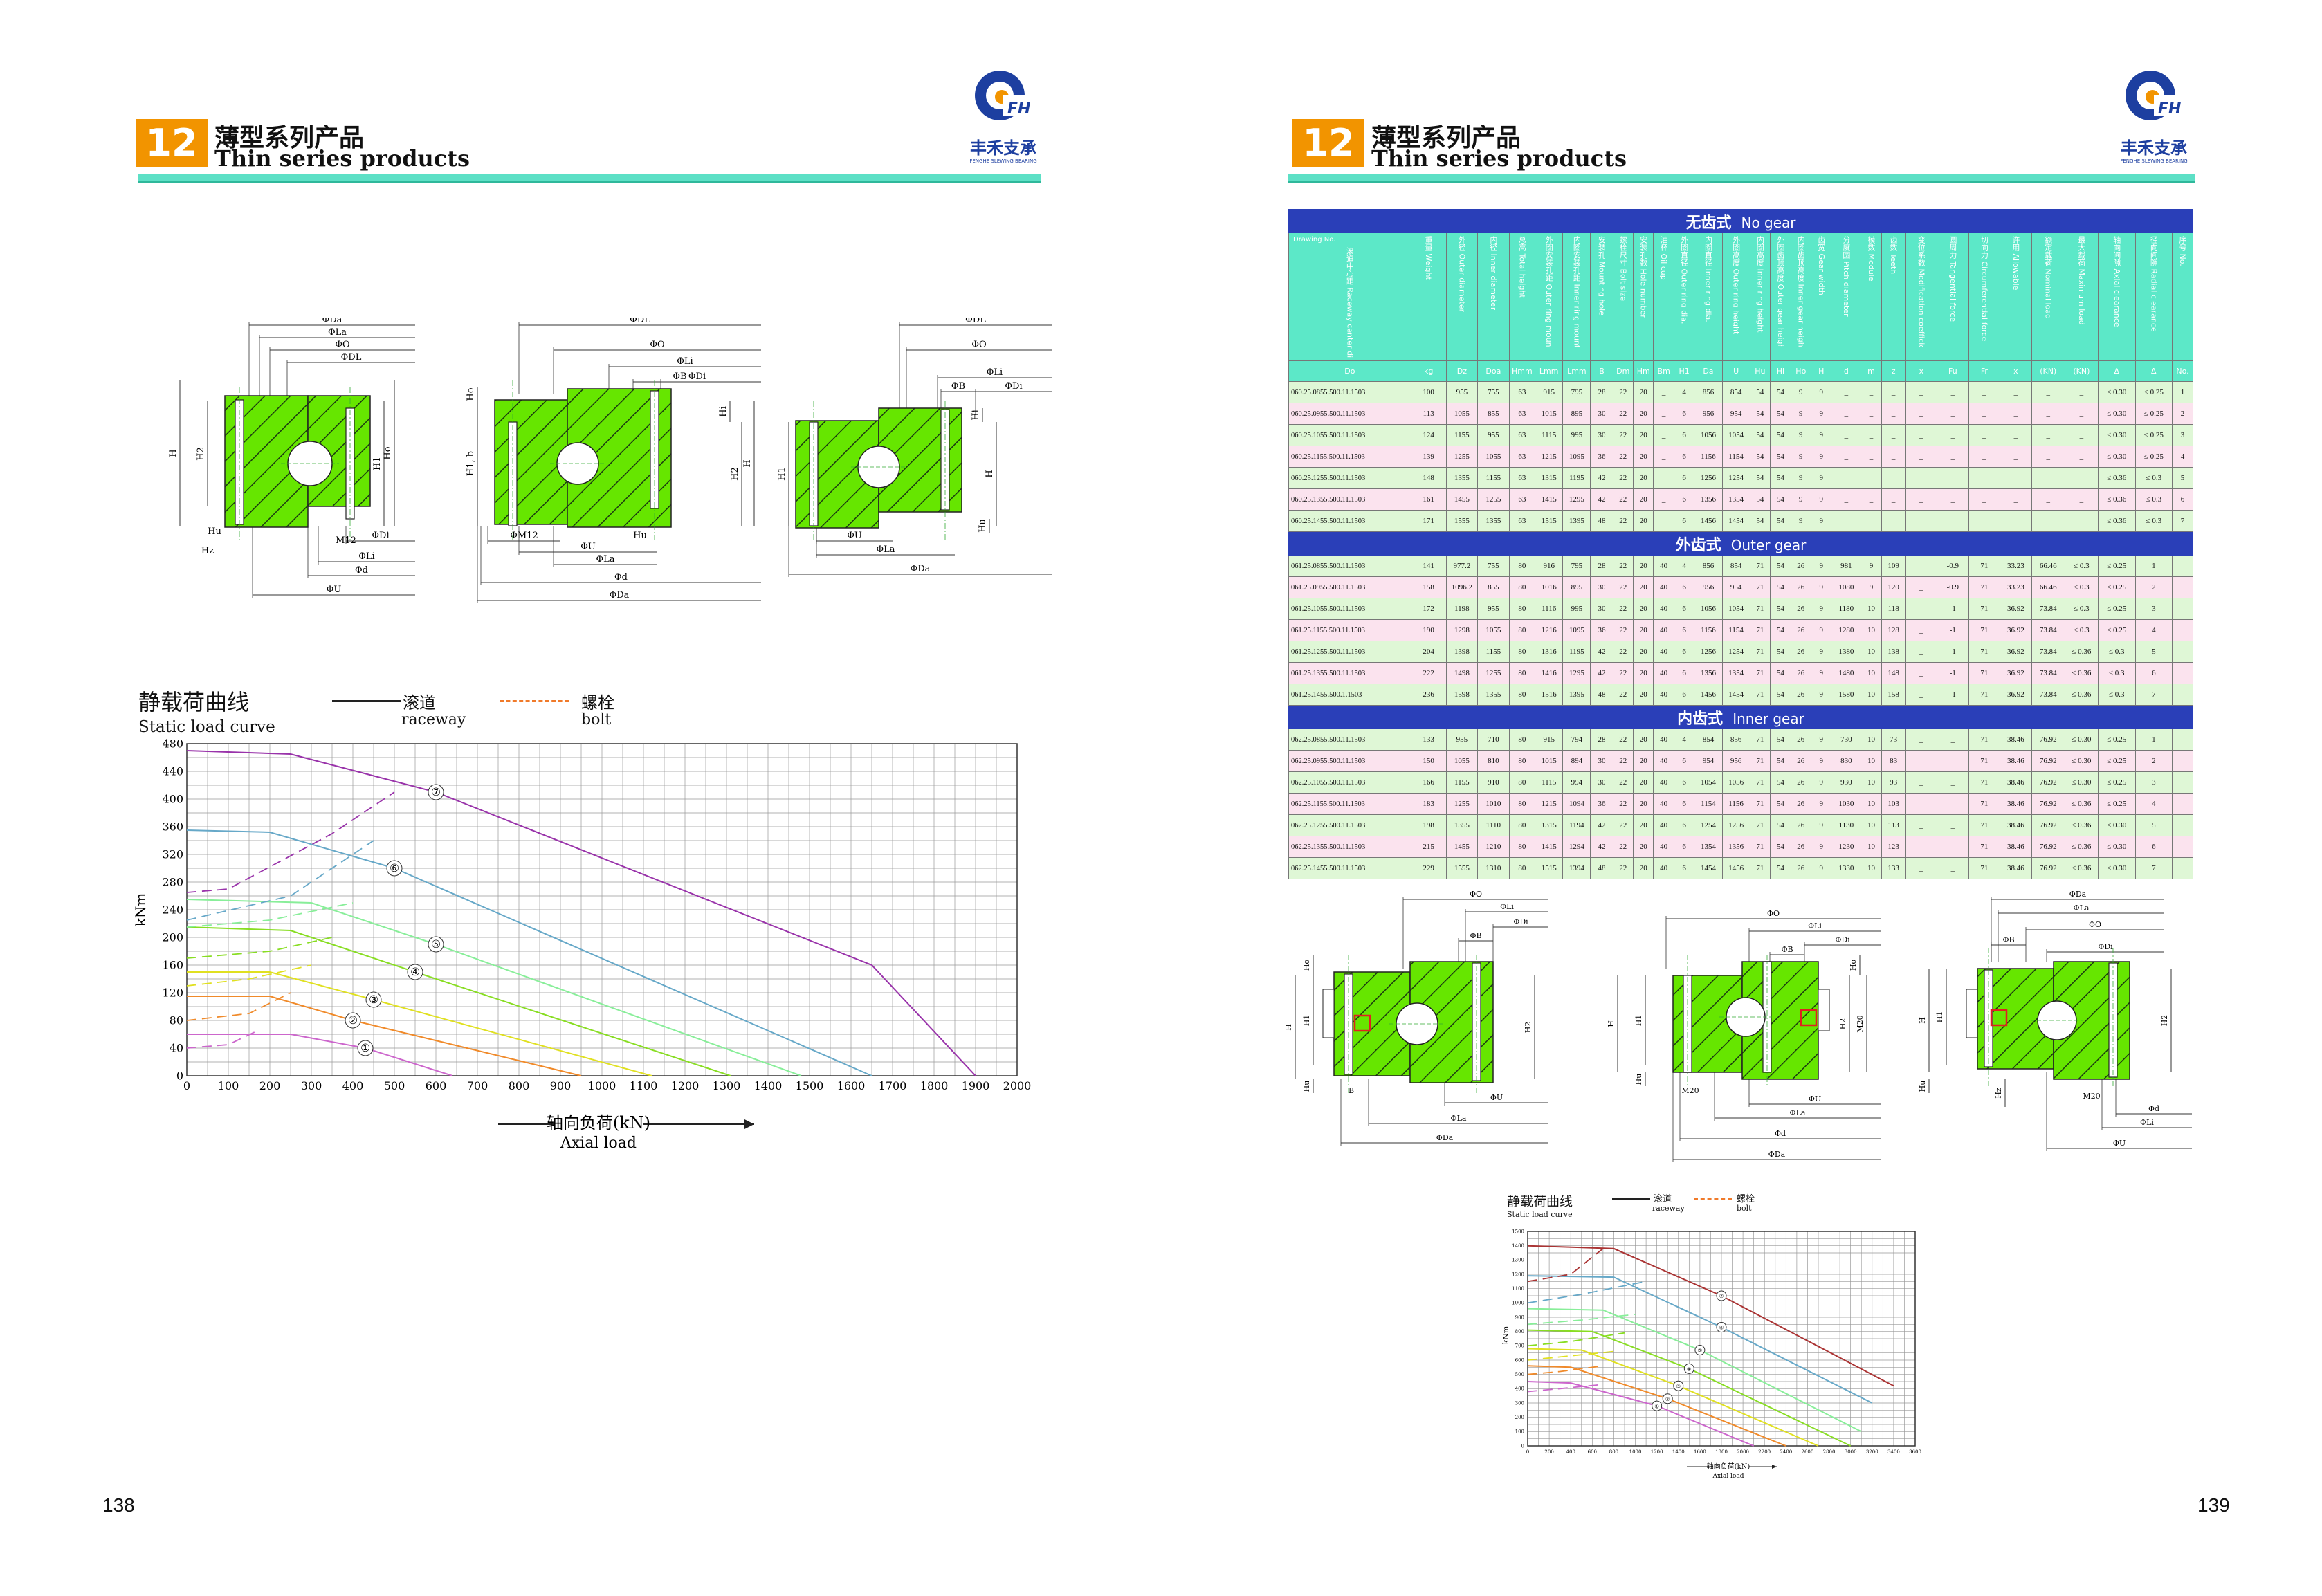 This screenshot has height=1596, width=2322. I want to click on table-cell: 1095, so click(1576, 630).